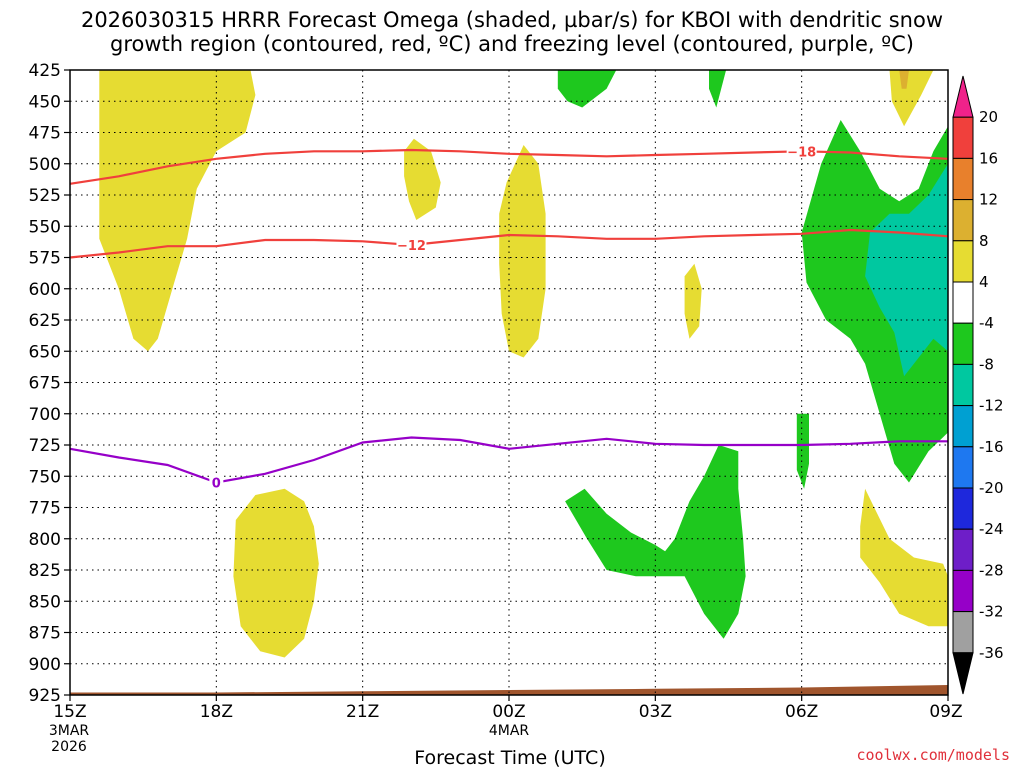 This screenshot has height=768, width=1024. What do you see at coordinates (45, 696) in the screenshot?
I see `y-tick-label: 925` at bounding box center [45, 696].